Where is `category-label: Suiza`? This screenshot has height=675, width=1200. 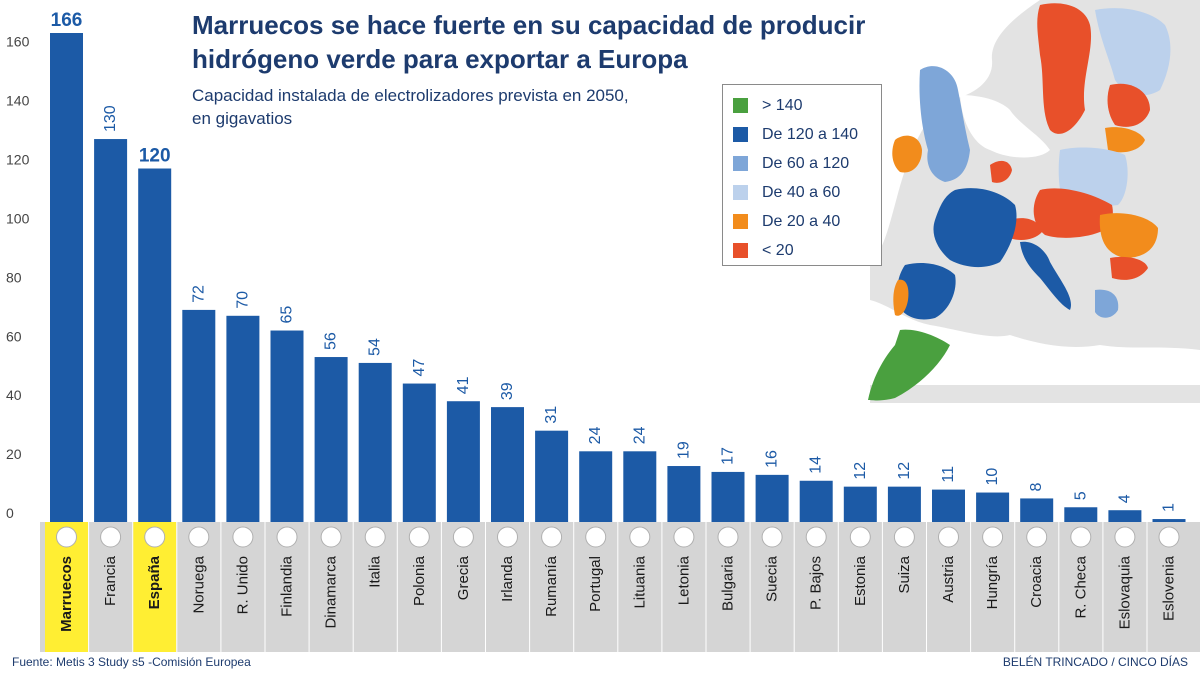
category-label: Suiza is located at coordinates (904, 574).